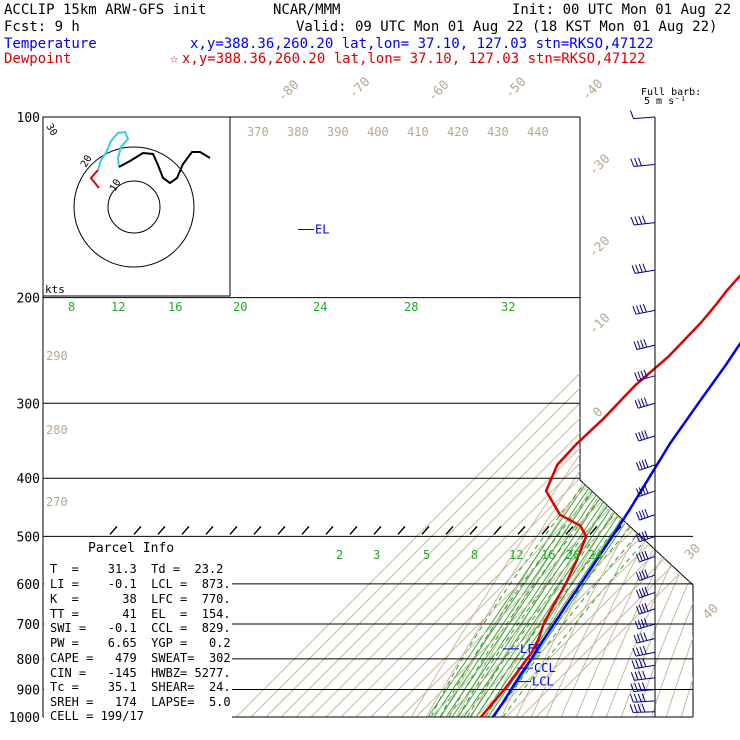 Image resolution: width=740 pixels, height=740 pixels. Describe the element at coordinates (140, 643) in the screenshot. I see `parcel-row: PW = 6.65 YGP = 0.2` at that location.